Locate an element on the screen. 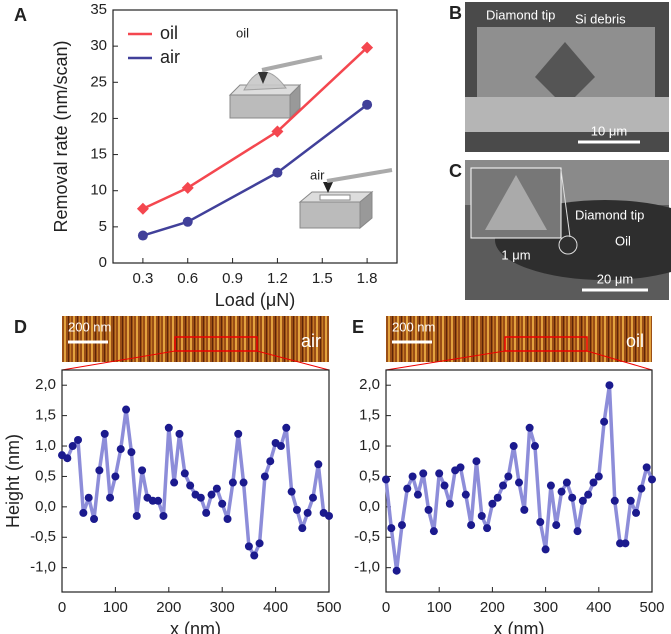  y-tick-label: 10 is located at coordinates (98, 190).